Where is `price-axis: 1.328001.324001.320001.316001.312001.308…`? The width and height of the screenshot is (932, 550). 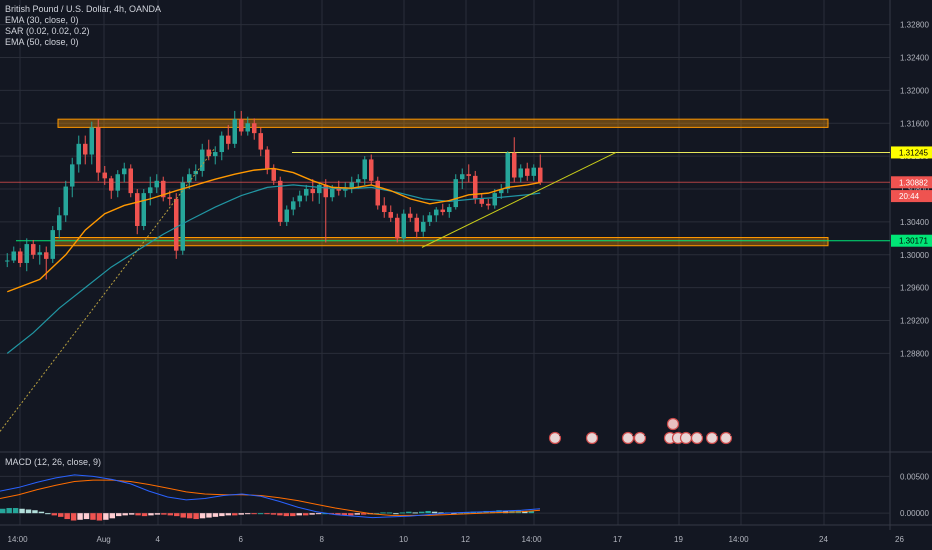 price-axis: 1.328001.324001.320001.316001.312001.308… is located at coordinates (911, 269).